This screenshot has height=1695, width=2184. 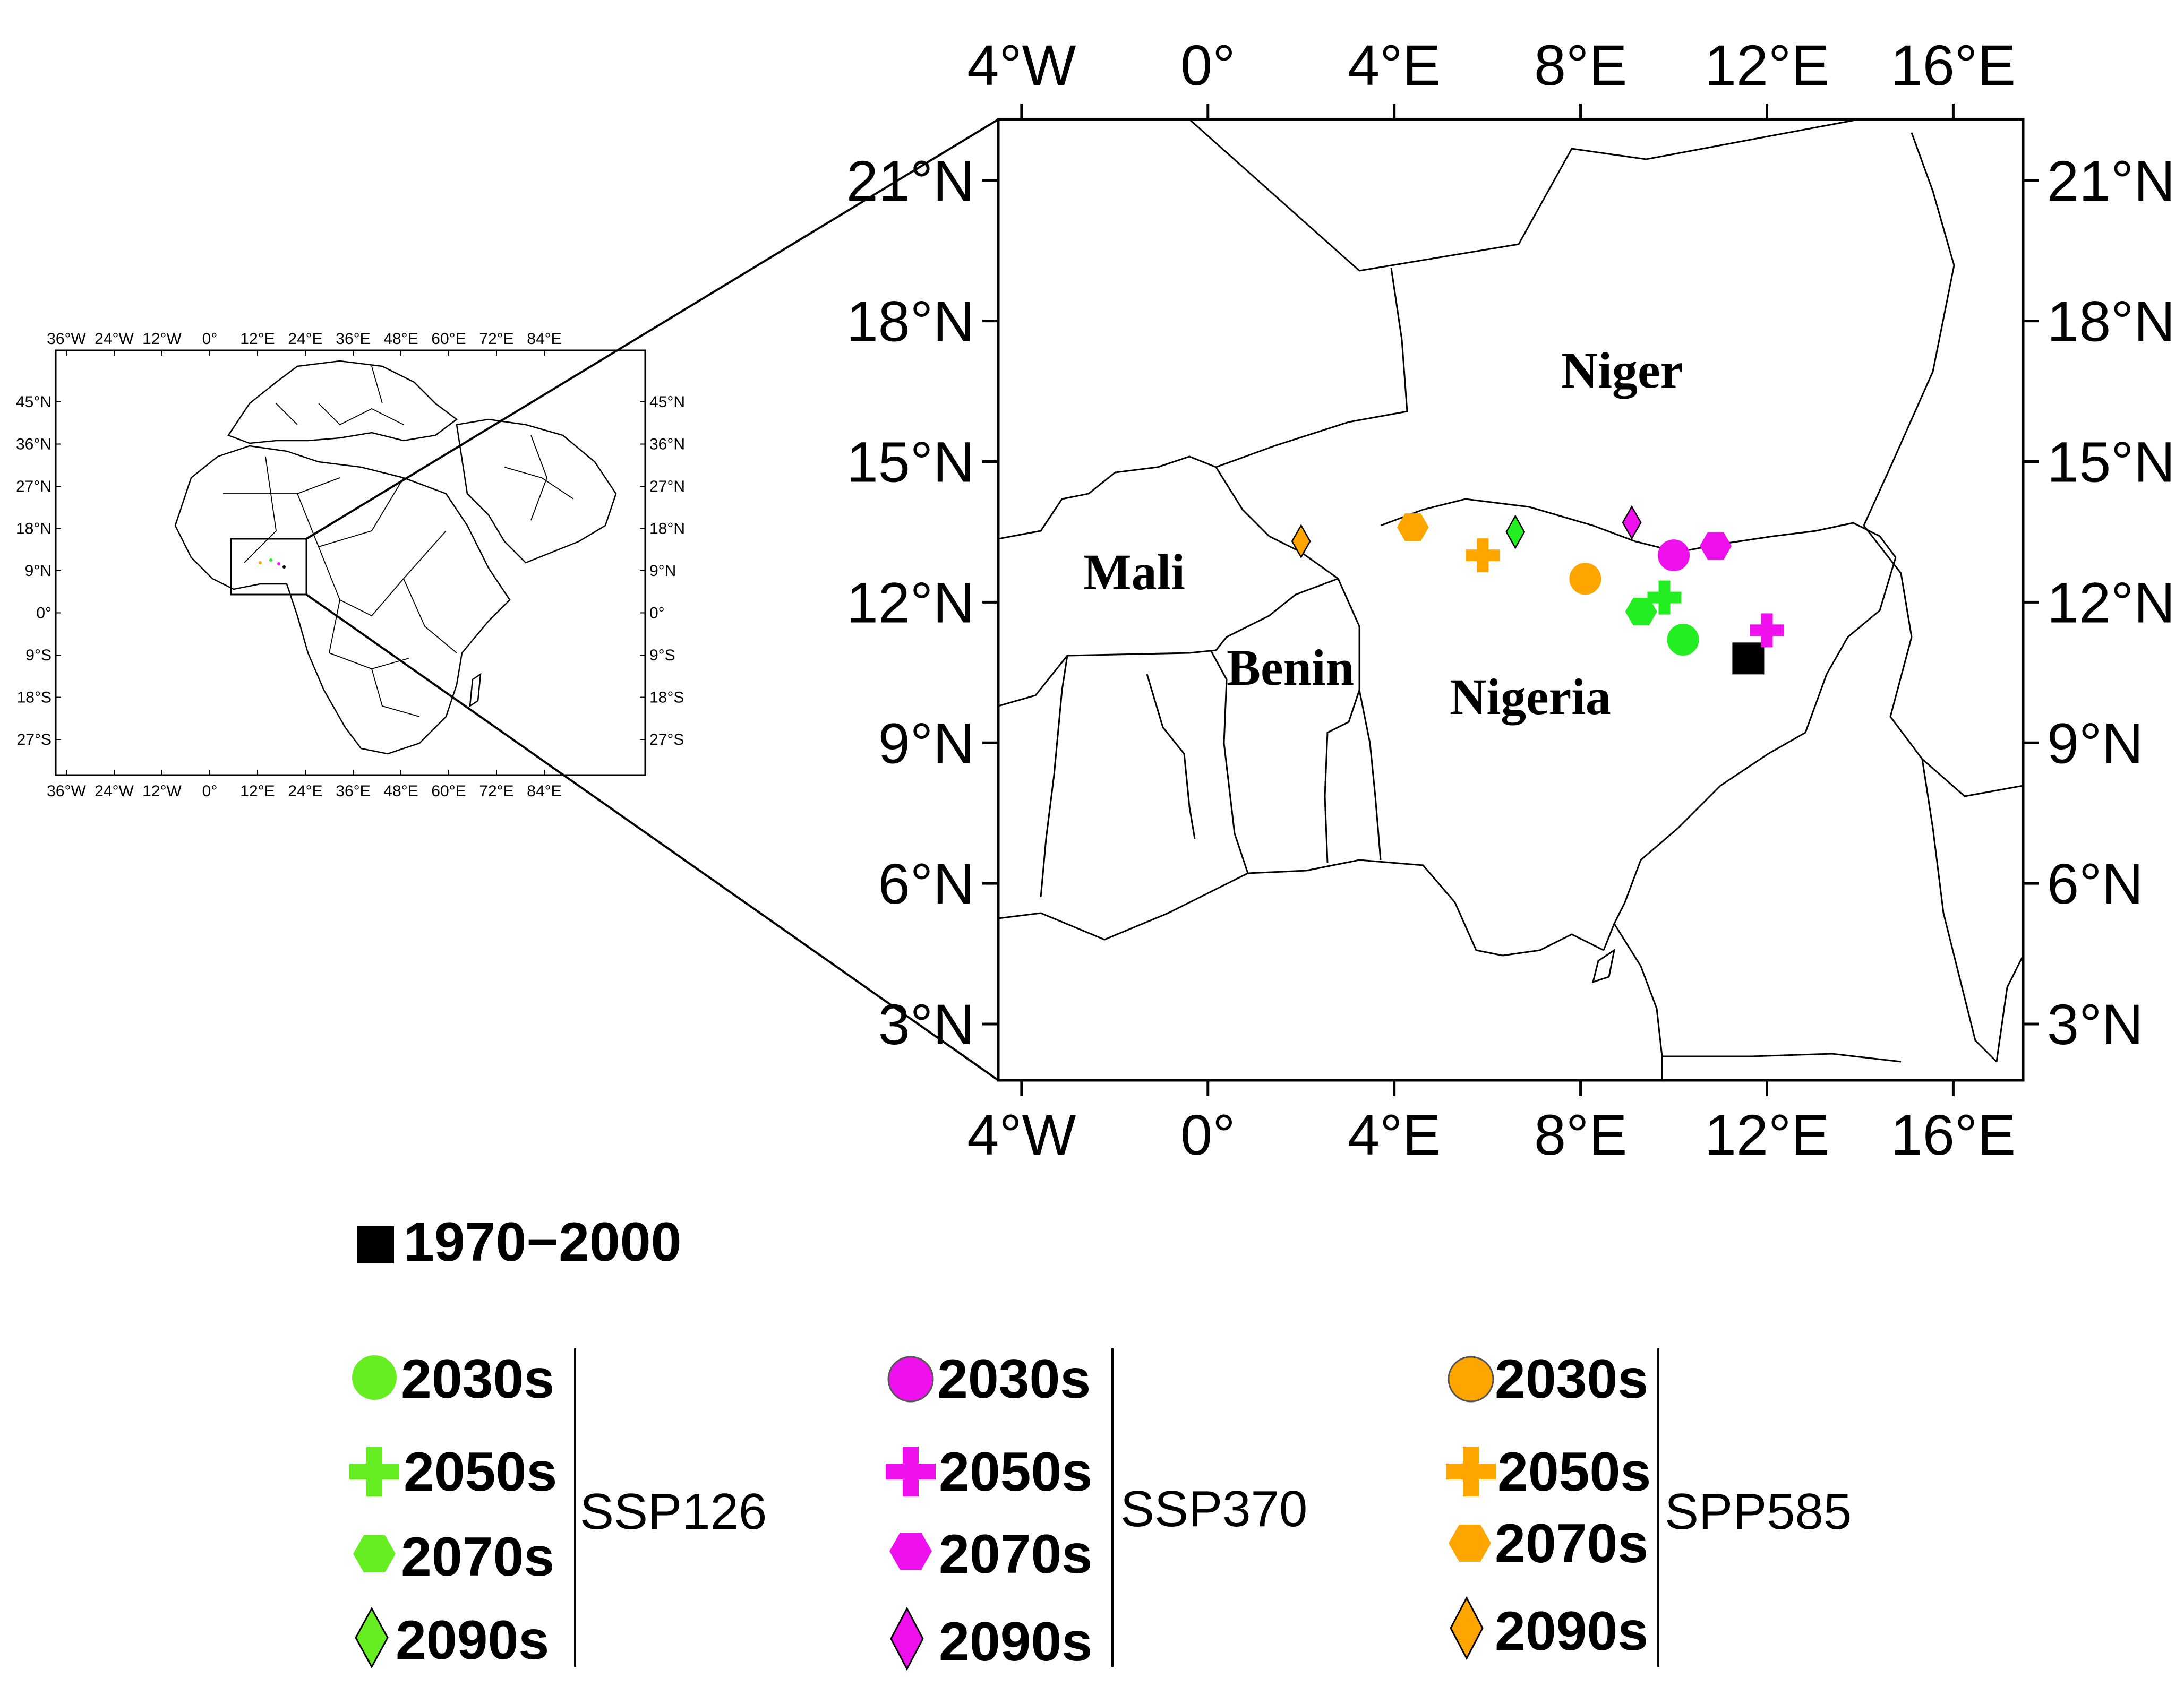 What do you see at coordinates (496, 791) in the screenshot?
I see `inset-lon-label-bottom: 72°E` at bounding box center [496, 791].